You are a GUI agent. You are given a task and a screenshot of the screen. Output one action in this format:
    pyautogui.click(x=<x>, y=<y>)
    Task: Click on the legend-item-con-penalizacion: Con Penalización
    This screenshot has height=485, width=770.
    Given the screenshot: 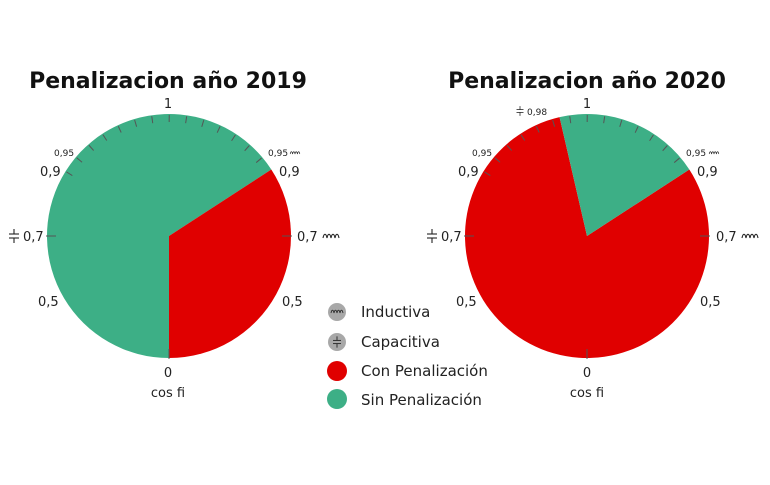 What is the action you would take?
    pyautogui.click(x=407, y=371)
    